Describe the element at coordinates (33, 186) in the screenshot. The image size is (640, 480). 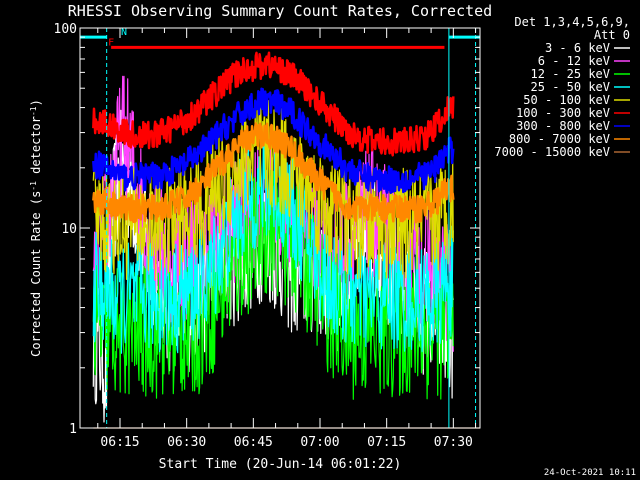
I see `y-axis-label-sup1: -1` at that location.